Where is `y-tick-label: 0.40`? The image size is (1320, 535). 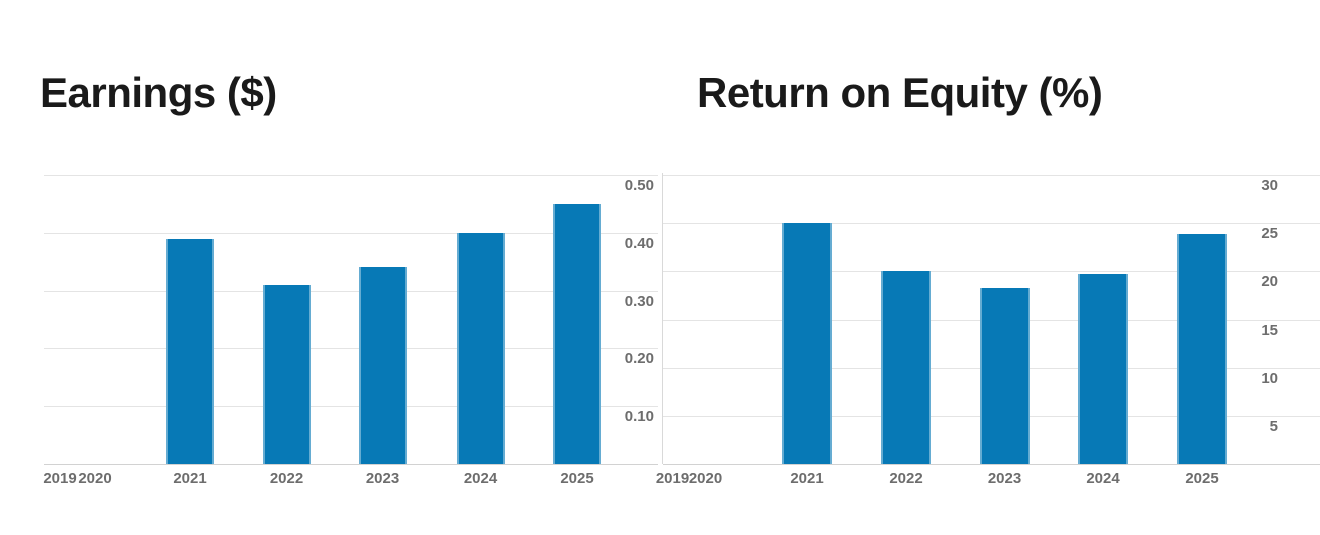
y-tick-label: 0.40 is located at coordinates (639, 243).